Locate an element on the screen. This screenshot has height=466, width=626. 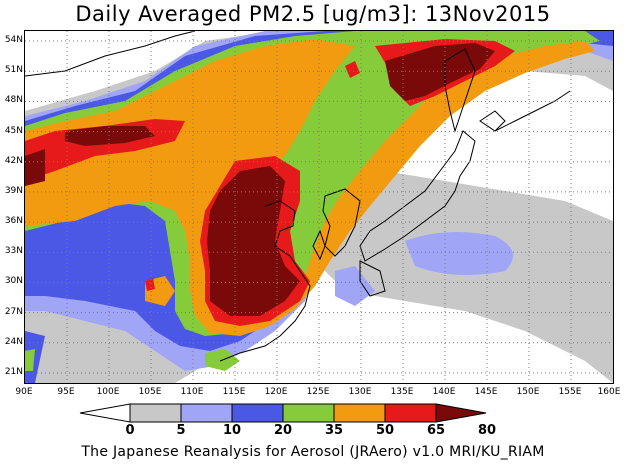
lat-label: 27N is located at coordinates (13, 311).